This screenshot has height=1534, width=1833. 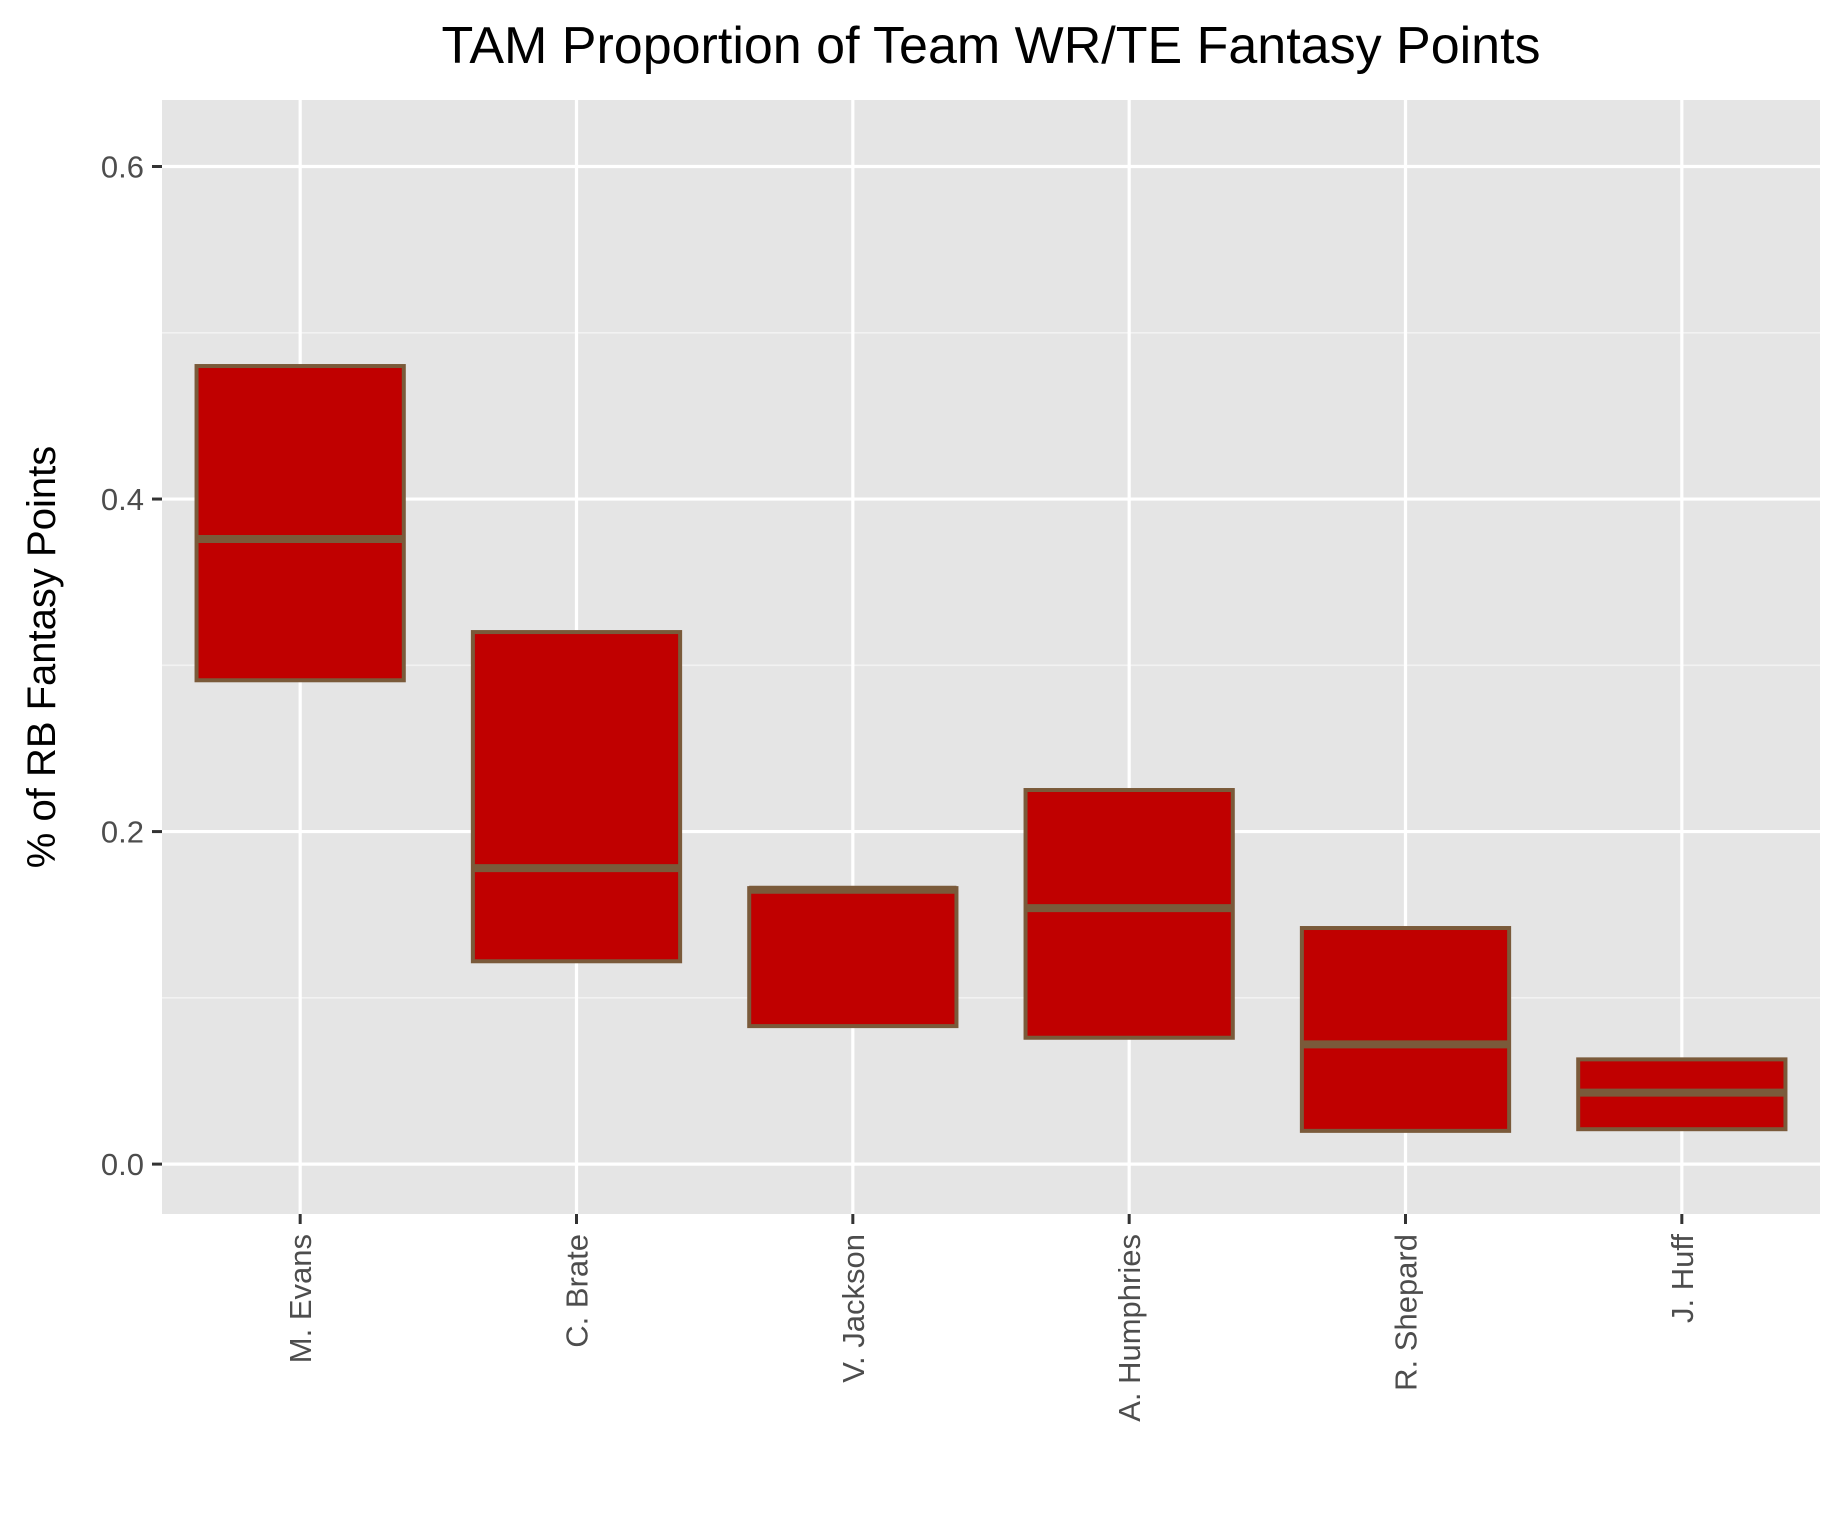 What do you see at coordinates (122, 832) in the screenshot?
I see `y-tick-label: 0.2` at bounding box center [122, 832].